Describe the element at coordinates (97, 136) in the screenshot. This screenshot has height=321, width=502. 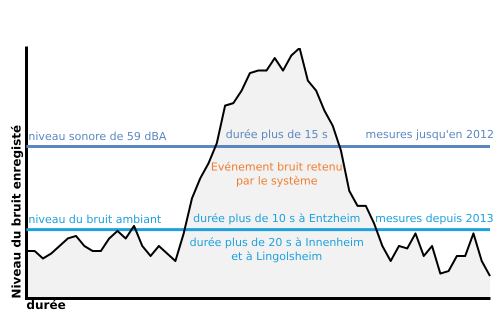
I see `ref-line-label: niveau sonore de 59 dBA` at that location.